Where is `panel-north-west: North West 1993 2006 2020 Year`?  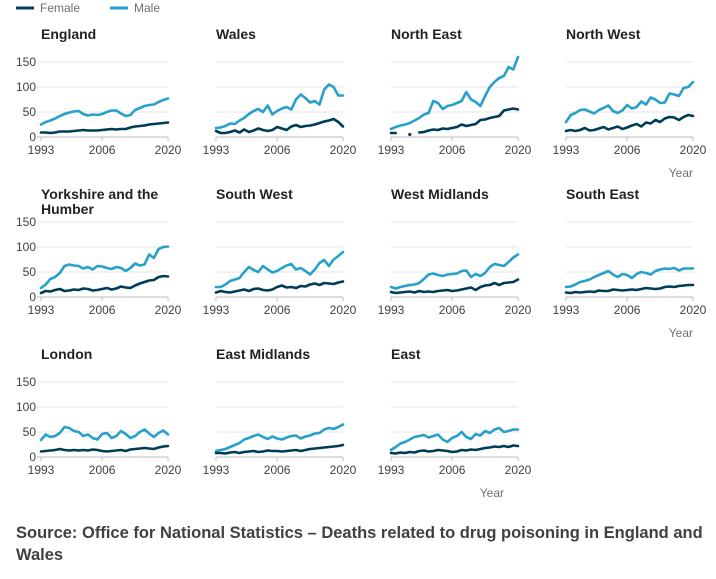
panel-north-west: North West 1993 2006 2020 Year is located at coordinates (630, 103).